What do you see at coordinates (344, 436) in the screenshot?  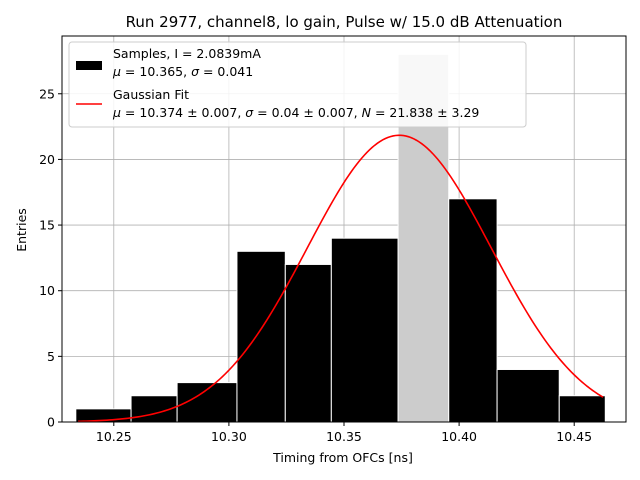 I see `x-tick-label: 10.35` at bounding box center [344, 436].